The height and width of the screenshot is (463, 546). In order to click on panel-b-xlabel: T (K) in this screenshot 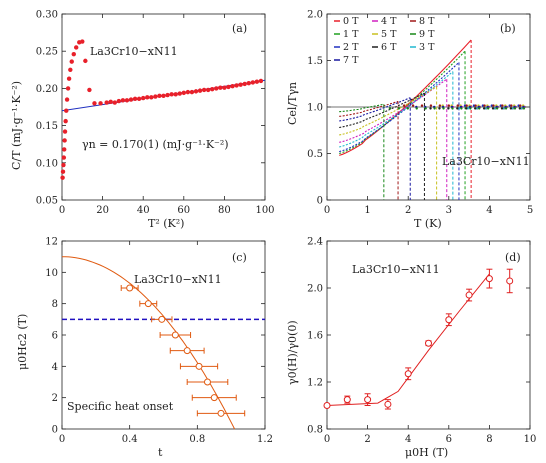, I will do `click(428, 223)`.